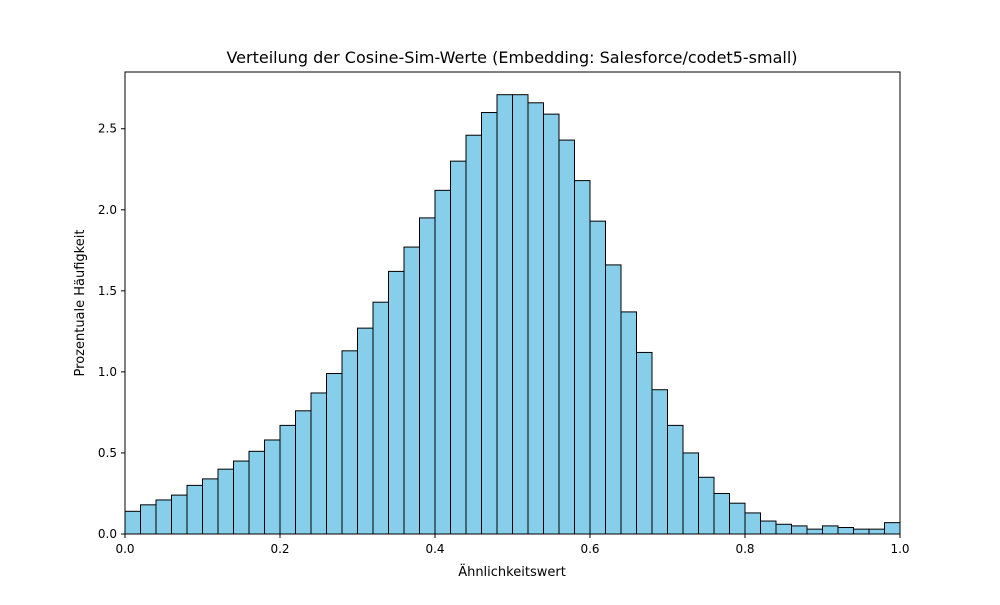 This screenshot has height=605, width=1000. What do you see at coordinates (589, 549) in the screenshot?
I see `x-tick-label: 0.6` at bounding box center [589, 549].